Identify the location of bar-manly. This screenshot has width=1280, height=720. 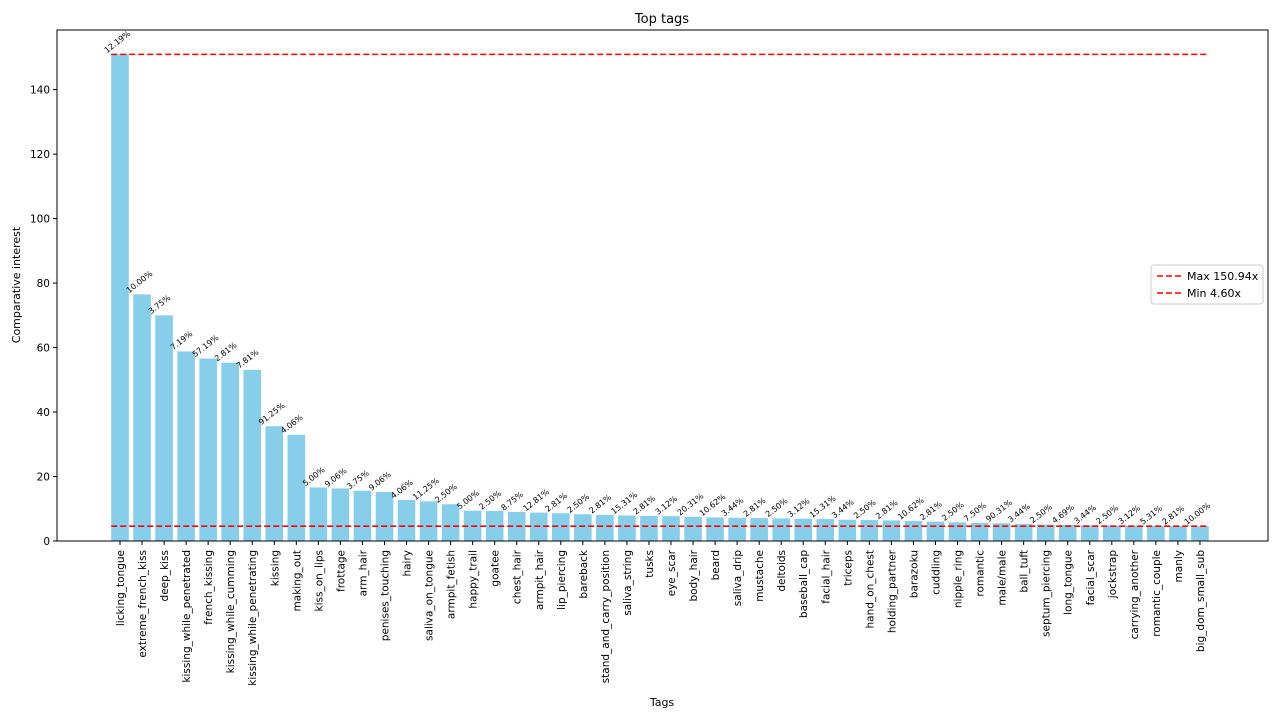
(1178, 533).